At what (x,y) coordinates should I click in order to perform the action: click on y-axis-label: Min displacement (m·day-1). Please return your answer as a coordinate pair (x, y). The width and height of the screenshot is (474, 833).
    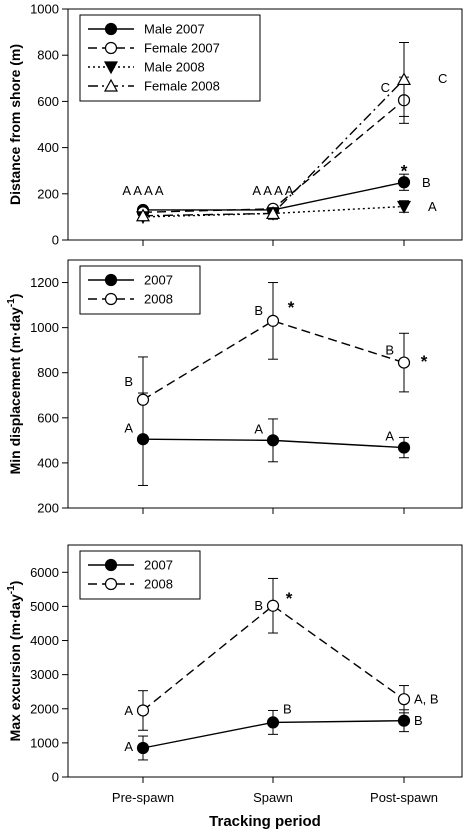
    Looking at the image, I should click on (14, 384).